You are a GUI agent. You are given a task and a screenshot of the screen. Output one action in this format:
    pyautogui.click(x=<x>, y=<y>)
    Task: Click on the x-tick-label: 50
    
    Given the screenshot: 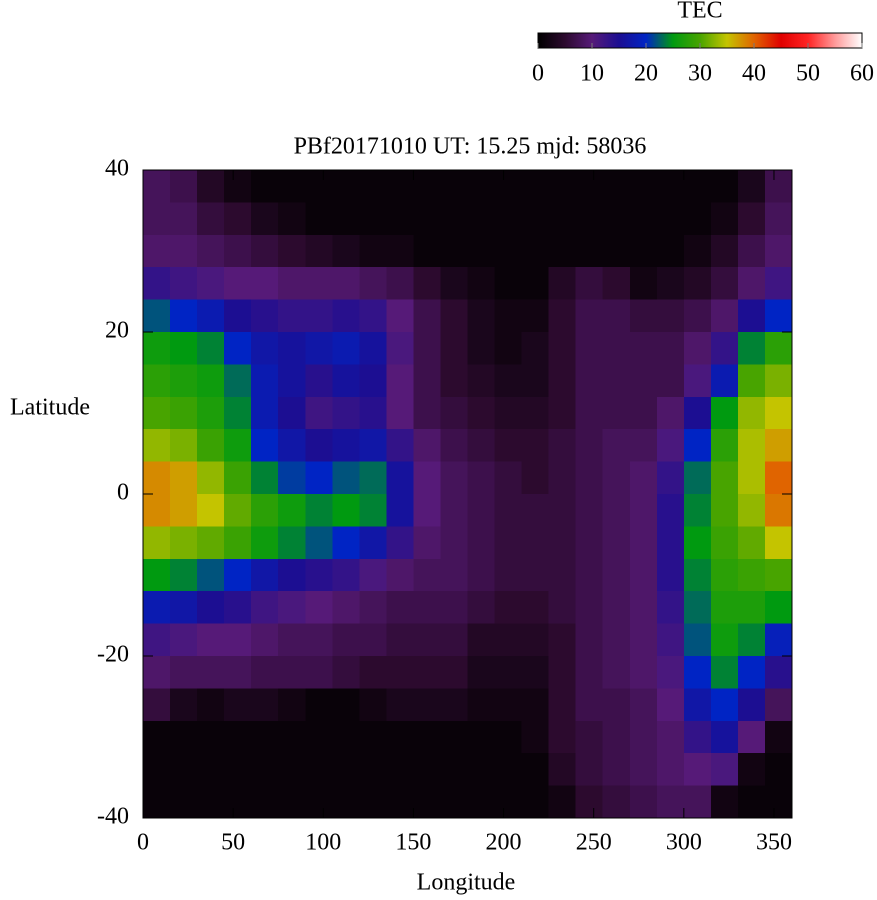 What is the action you would take?
    pyautogui.click(x=233, y=843)
    